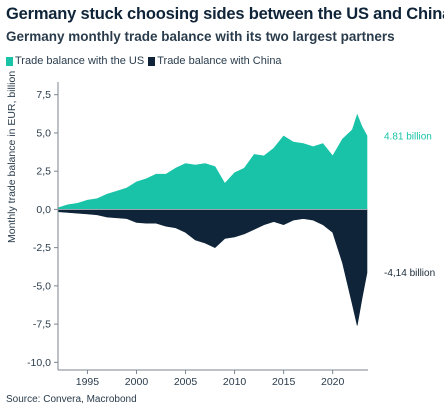 Image resolution: width=444 pixels, height=416 pixels. What do you see at coordinates (42, 325) in the screenshot?
I see `y-tick-label: -7,5` at bounding box center [42, 325].